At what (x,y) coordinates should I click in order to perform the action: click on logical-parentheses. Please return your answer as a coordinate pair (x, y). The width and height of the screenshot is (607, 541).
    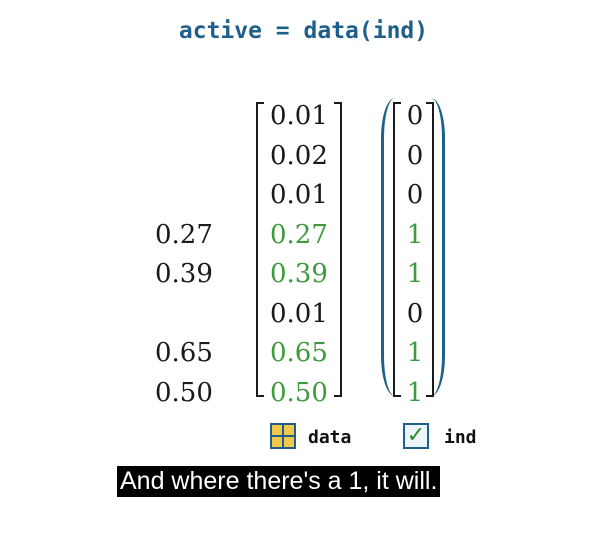
    Looking at the image, I should click on (413, 247).